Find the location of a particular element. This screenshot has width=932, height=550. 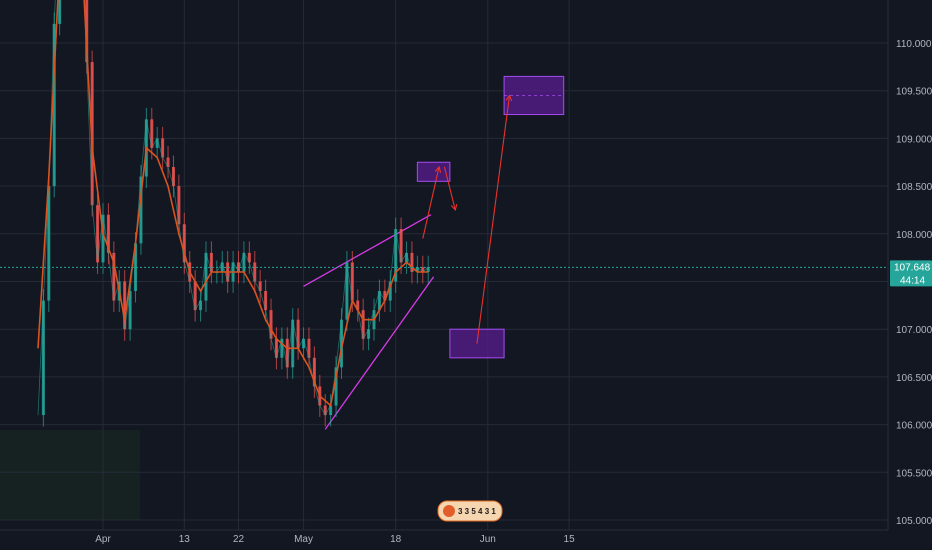

time-axis: Apr 13 22 May 18 Jun 15 is located at coordinates (335, 539).